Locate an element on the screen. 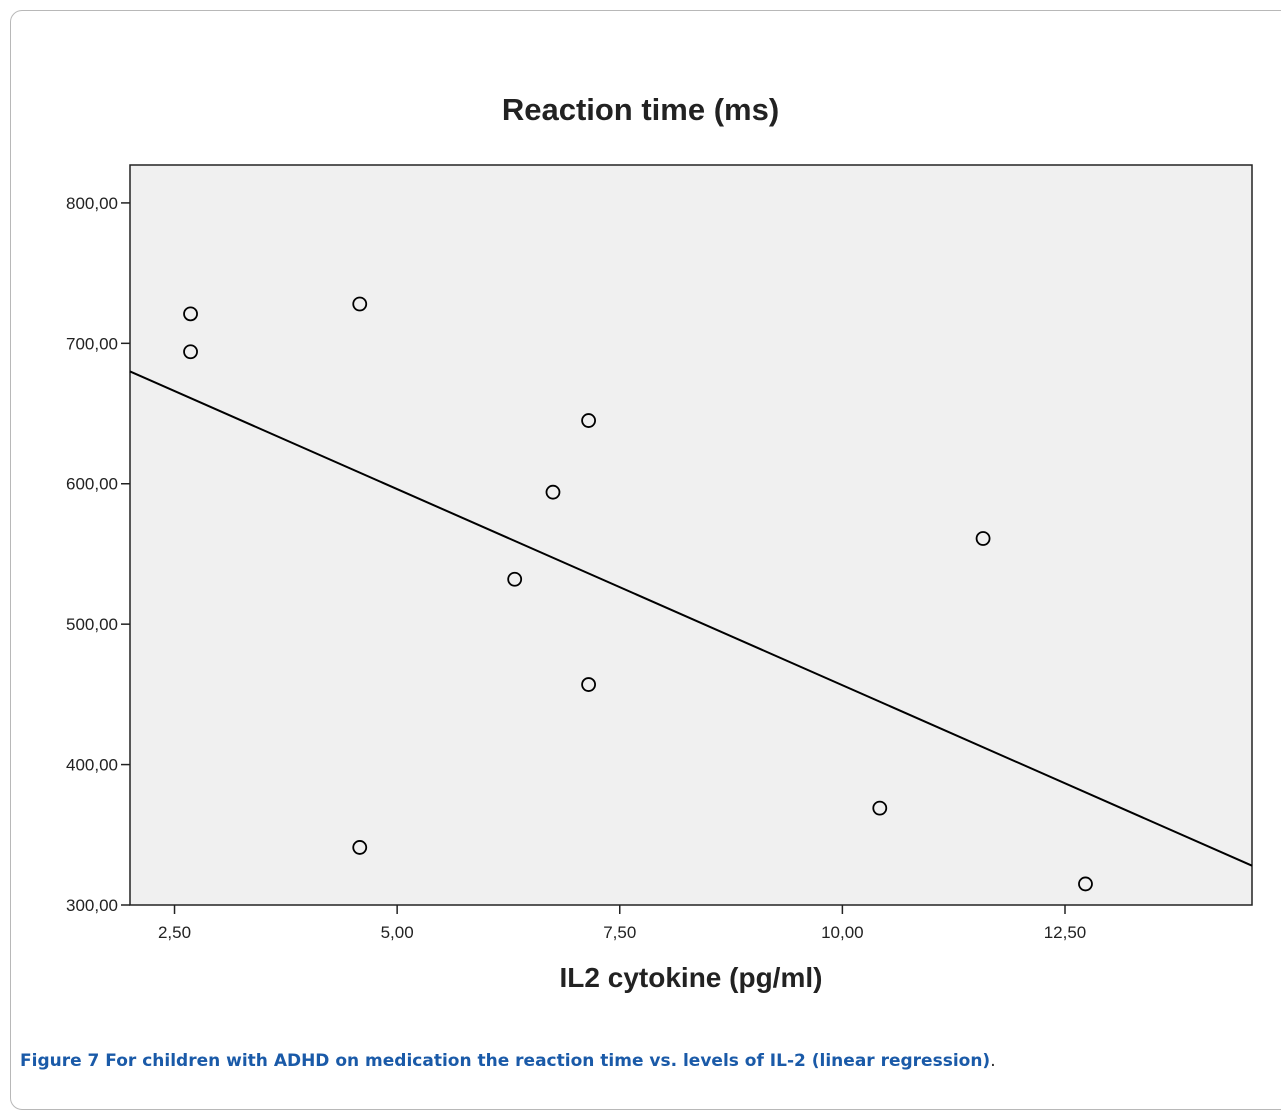 The image size is (1281, 1110). y-tick-label: 400,00 is located at coordinates (92, 765).